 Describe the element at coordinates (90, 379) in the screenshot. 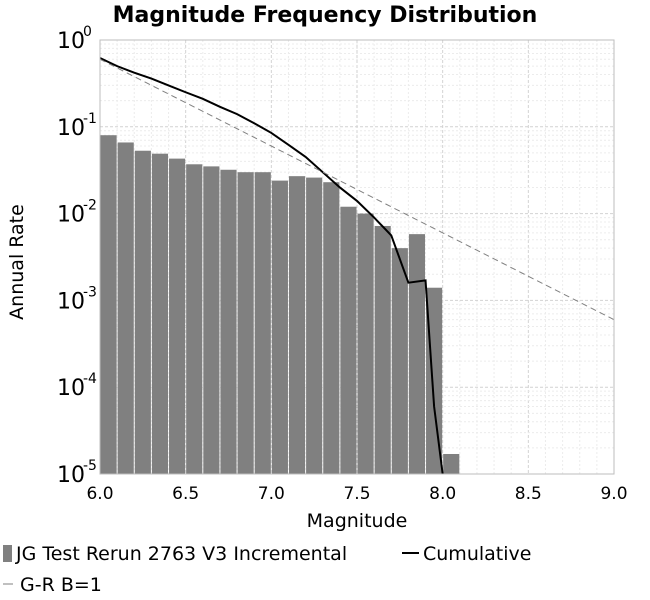

I see `y-tick-exponent: -4` at that location.